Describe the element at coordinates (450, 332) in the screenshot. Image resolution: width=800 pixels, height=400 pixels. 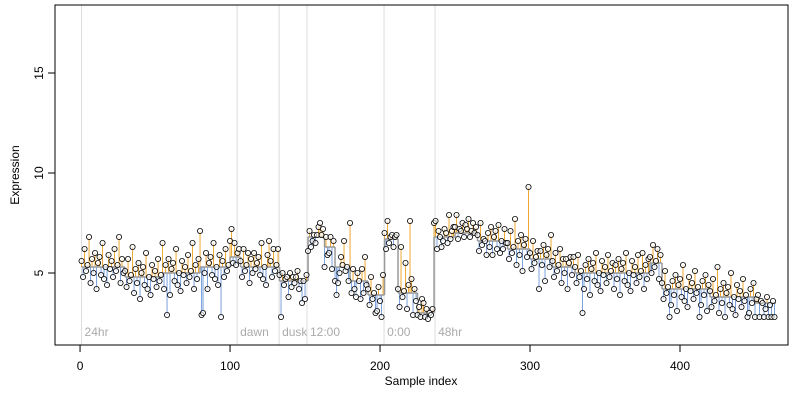
I see `marker-label: 48hr` at that location.